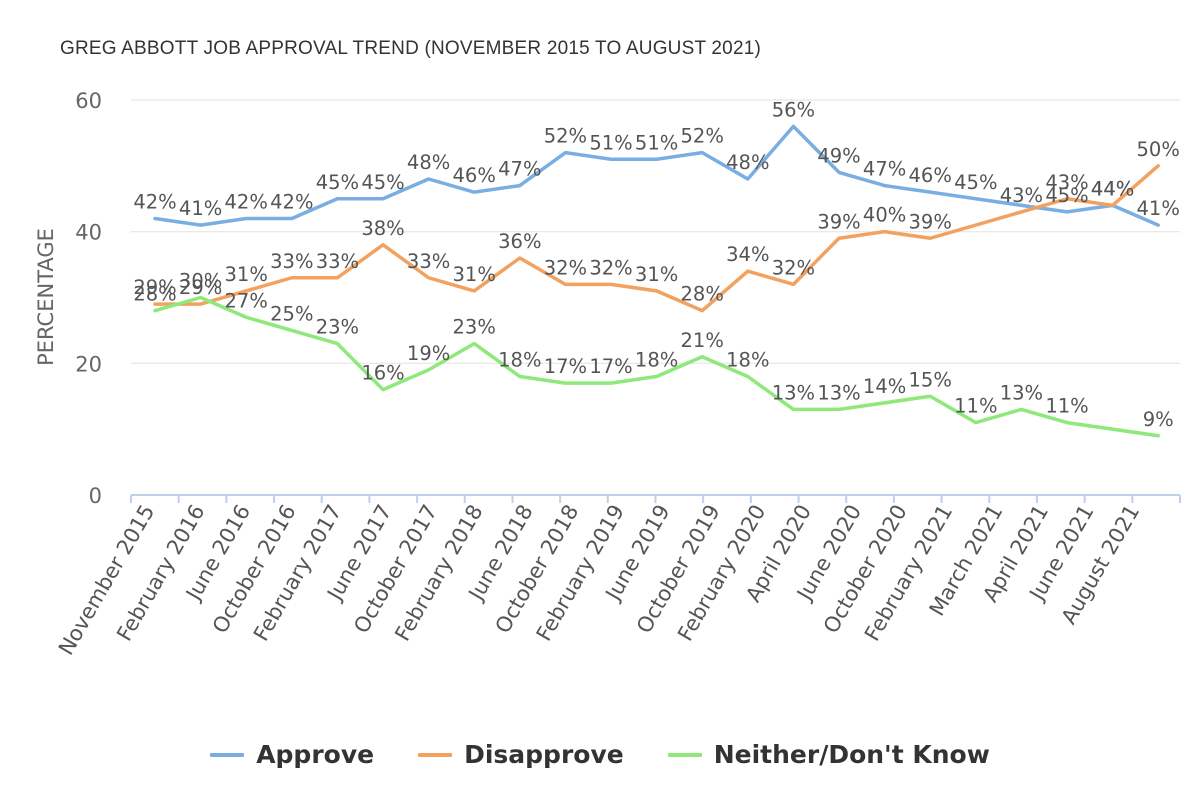  I want to click on data-label: 34%, so click(747, 254).